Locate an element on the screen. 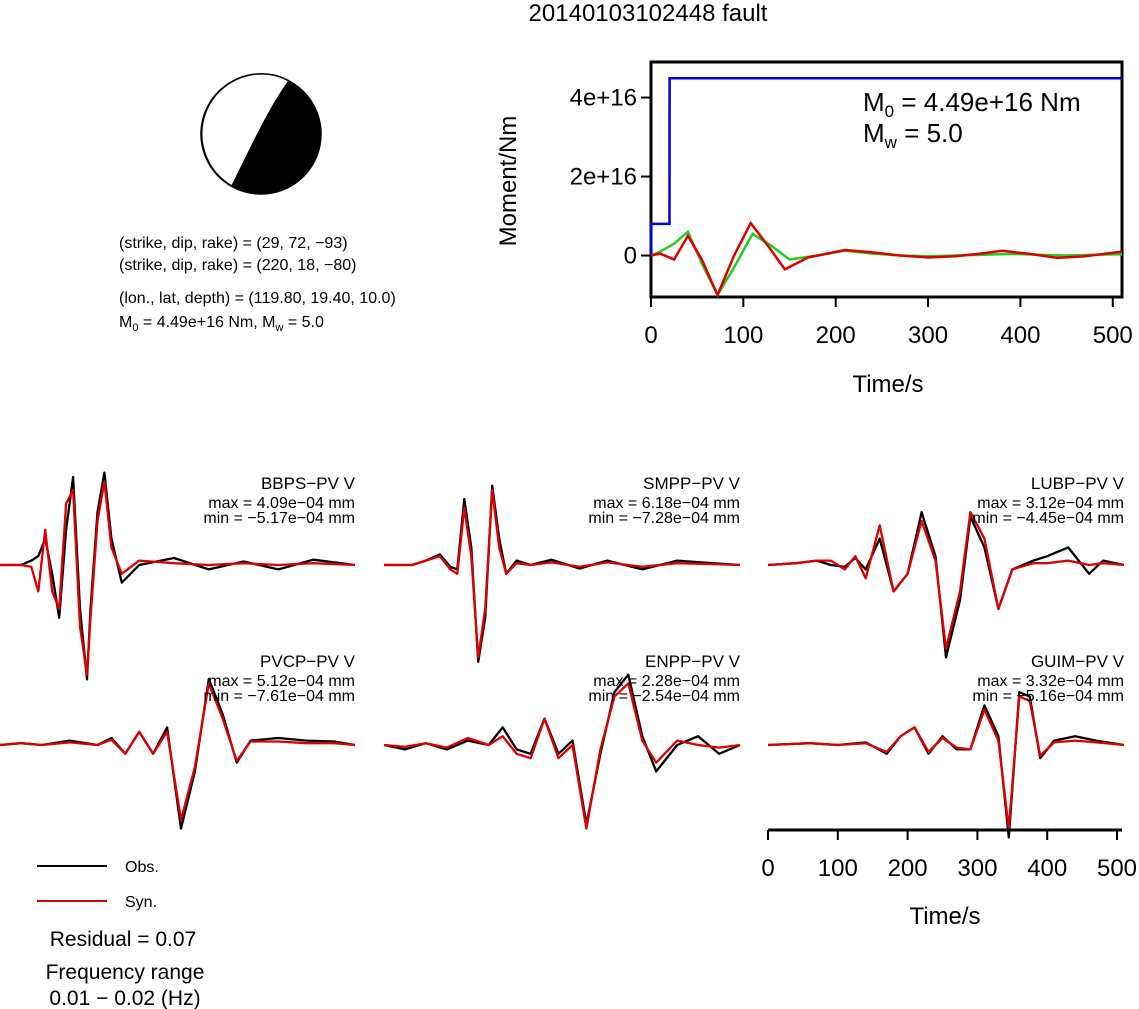 The height and width of the screenshot is (1009, 1139). moment-text: M0 = 4.49e+16 Nm, Mw = 5.0 is located at coordinates (221, 324).